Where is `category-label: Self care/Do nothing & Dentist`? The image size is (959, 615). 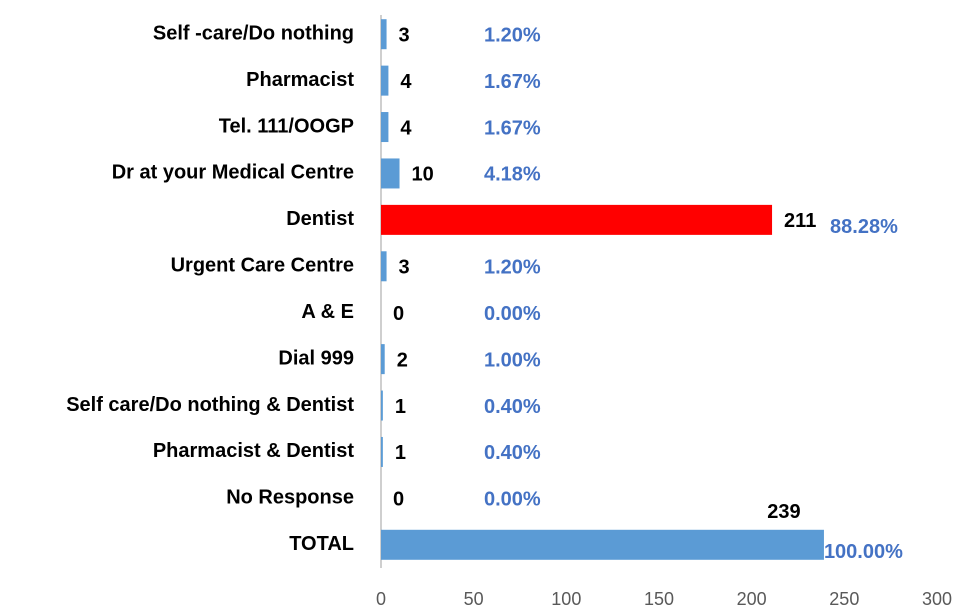 category-label: Self care/Do nothing & Dentist is located at coordinates (210, 405).